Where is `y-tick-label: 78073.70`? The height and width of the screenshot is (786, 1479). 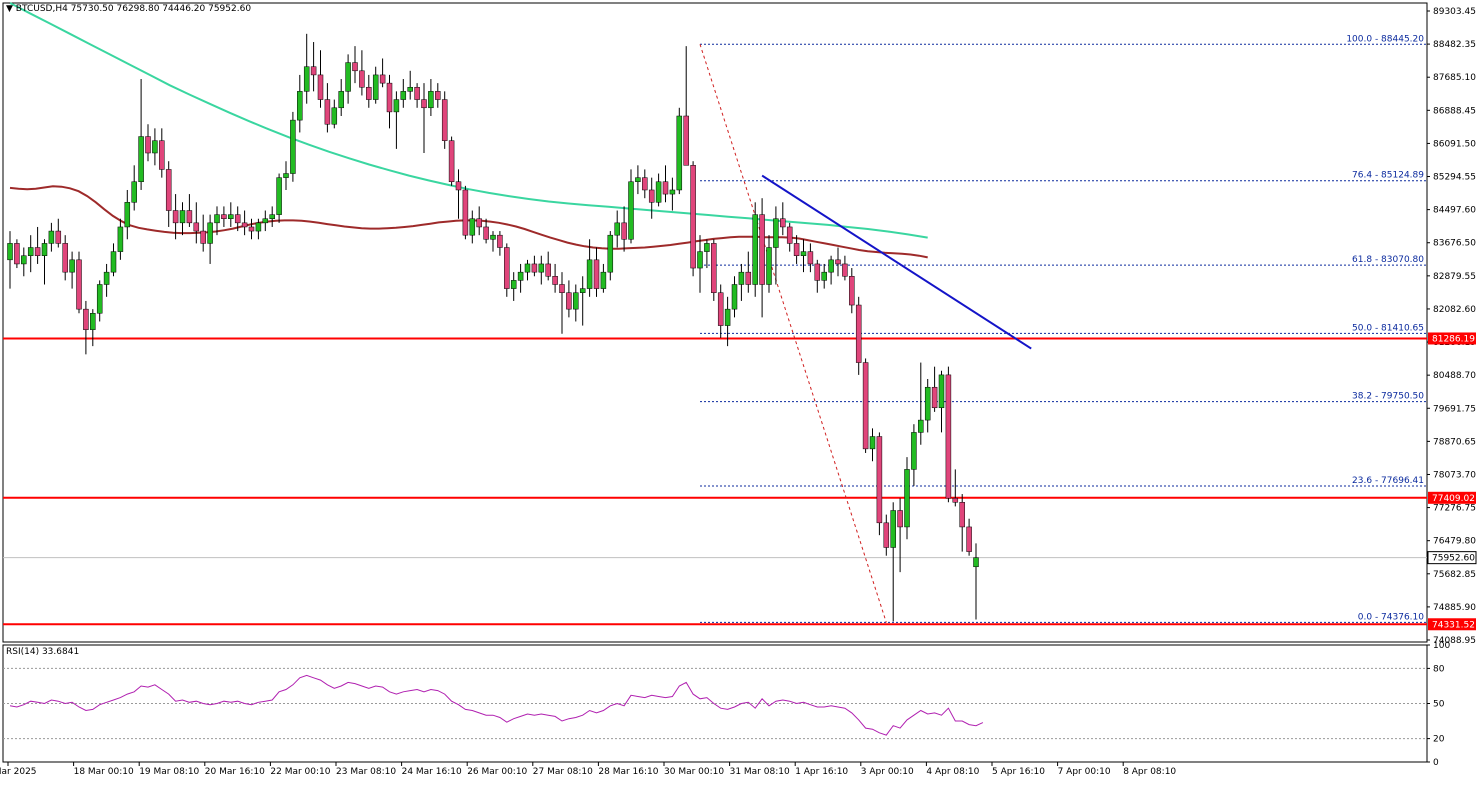 y-tick-label: 78073.70 is located at coordinates (1454, 475).